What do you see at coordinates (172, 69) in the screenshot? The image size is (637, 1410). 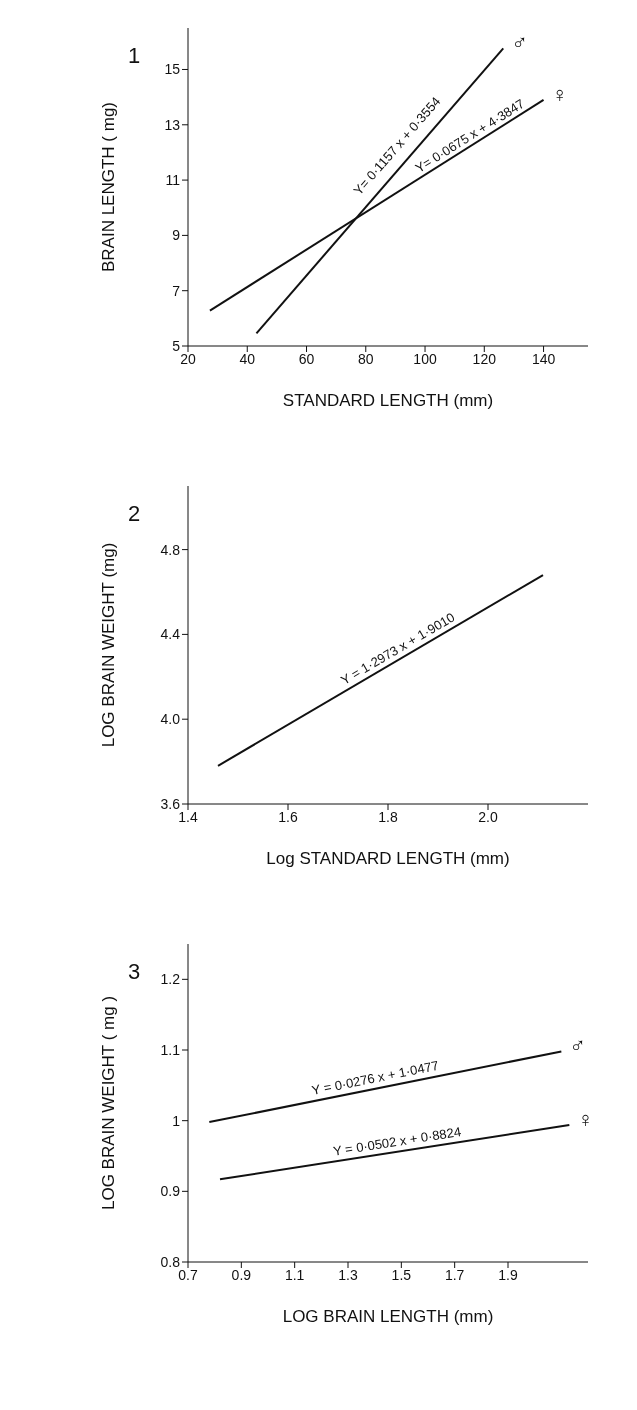 I see `y-tick-label: 15` at bounding box center [172, 69].